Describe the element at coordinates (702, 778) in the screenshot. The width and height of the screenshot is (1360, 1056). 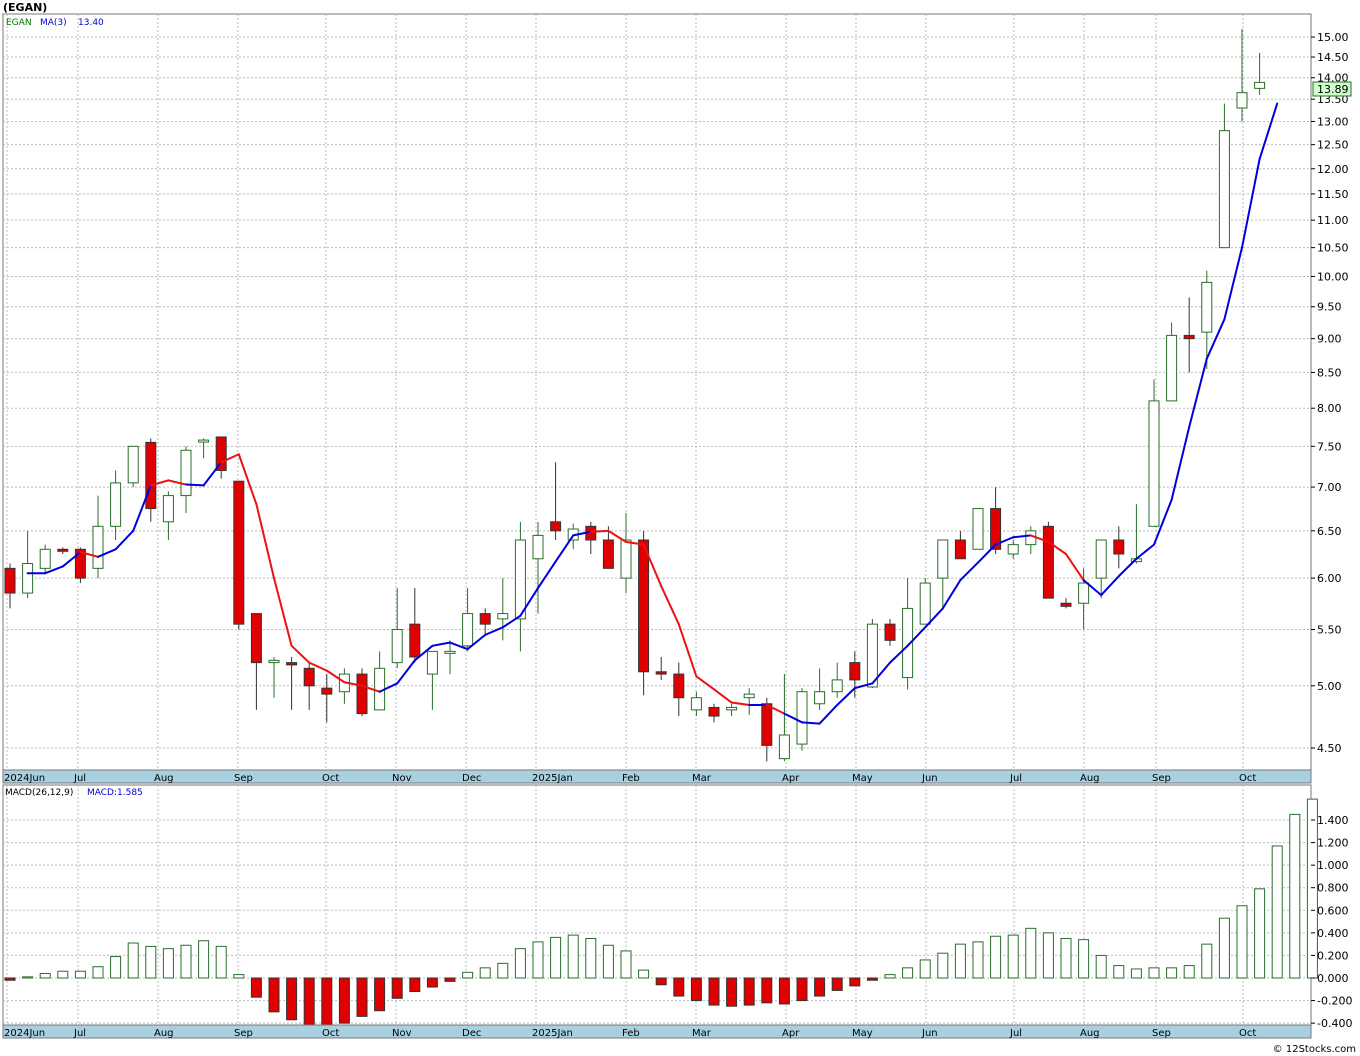
I see `price-x-tick-label: Mar` at that location.